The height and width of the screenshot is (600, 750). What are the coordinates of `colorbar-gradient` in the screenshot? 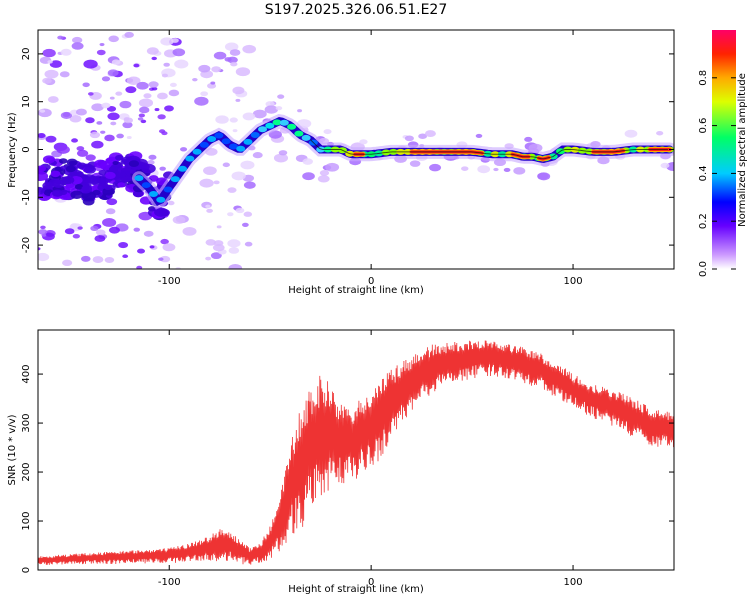 It's located at (724, 149).